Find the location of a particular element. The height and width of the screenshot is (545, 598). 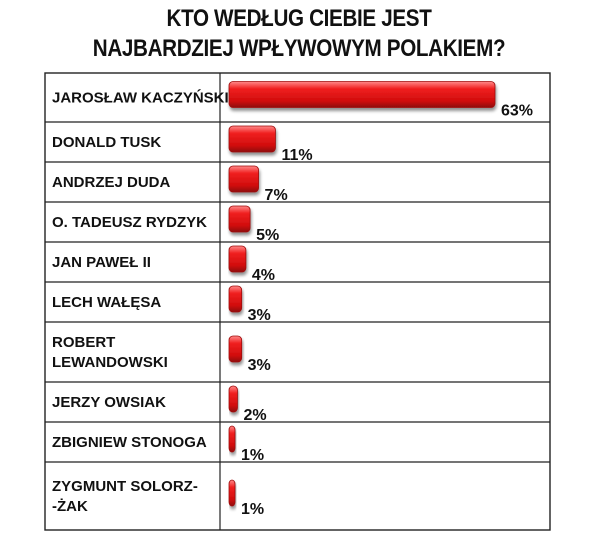

bar-o-tadeusz-rydzyk is located at coordinates (239, 219).